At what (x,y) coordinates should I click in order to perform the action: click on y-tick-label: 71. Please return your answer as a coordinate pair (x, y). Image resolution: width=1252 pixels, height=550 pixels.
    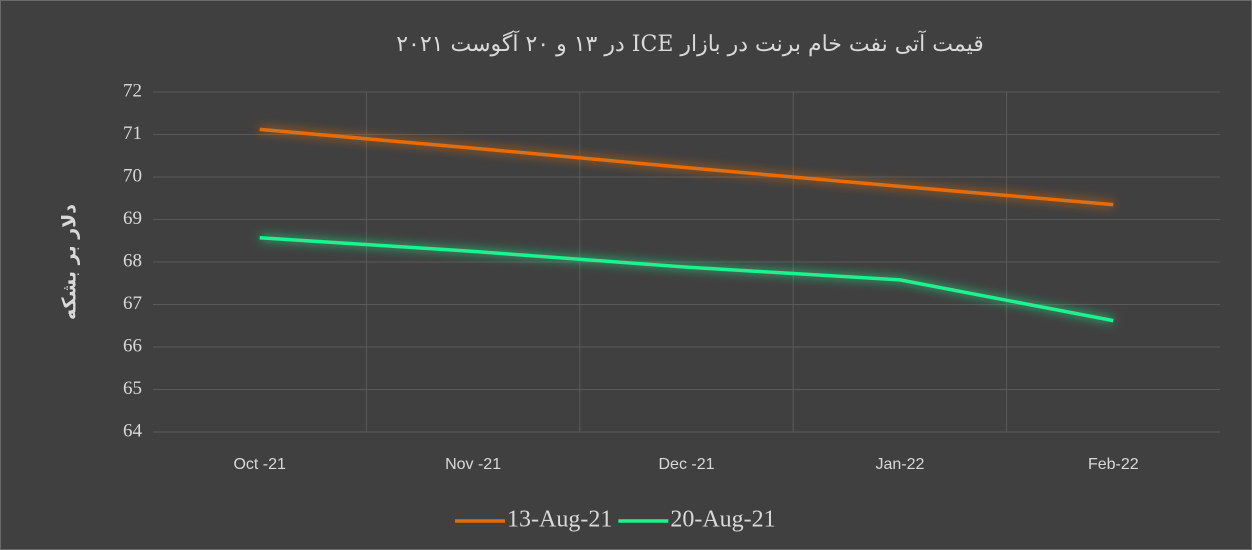
    Looking at the image, I should click on (132, 133).